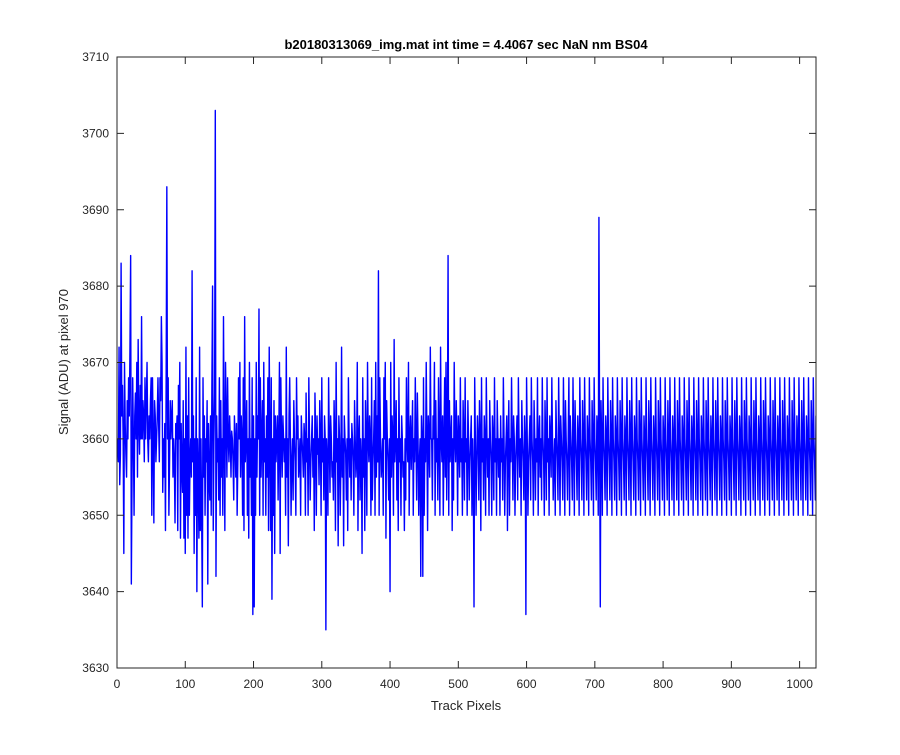 Image resolution: width=900 pixels, height=755 pixels. What do you see at coordinates (95, 592) in the screenshot?
I see `y-tick-label: 3640` at bounding box center [95, 592].